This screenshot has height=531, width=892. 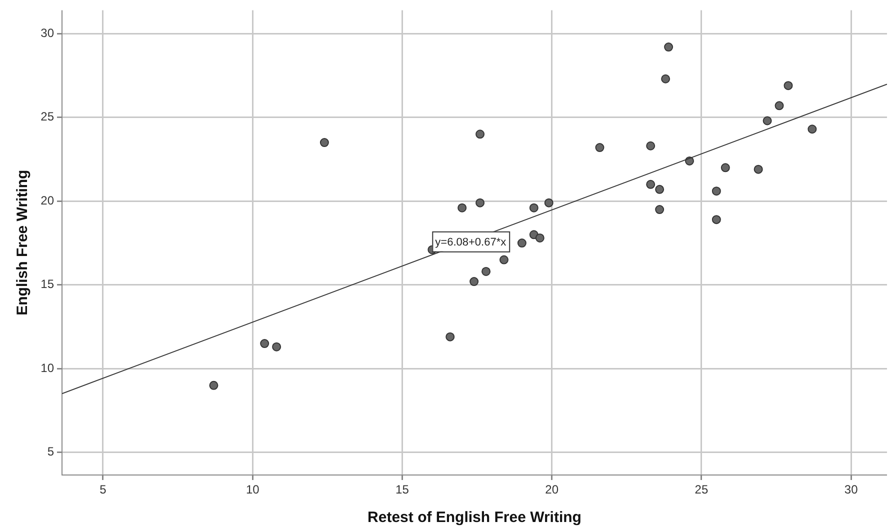 What do you see at coordinates (47, 367) in the screenshot?
I see `y-tick-label: 10` at bounding box center [47, 367].